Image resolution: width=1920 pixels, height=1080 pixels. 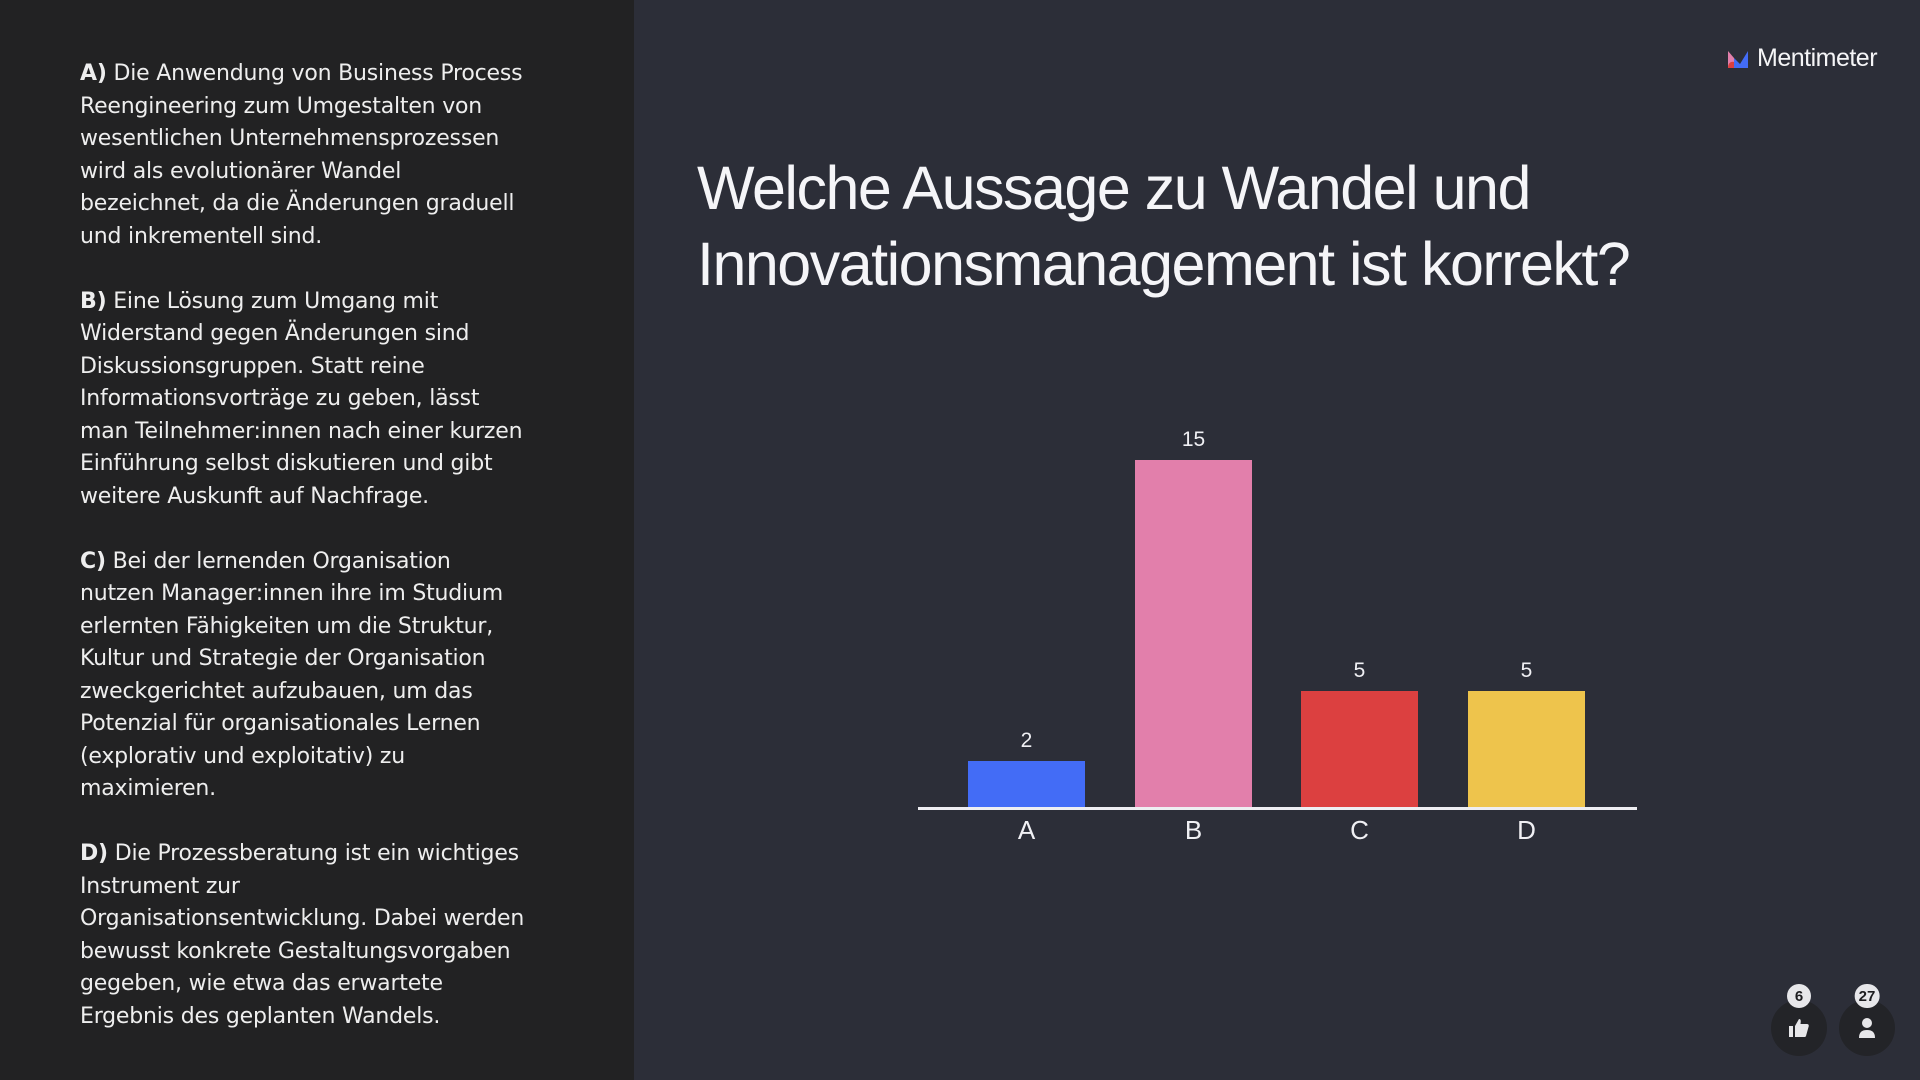 What do you see at coordinates (1193, 439) in the screenshot?
I see `bar-value-label: 15` at bounding box center [1193, 439].